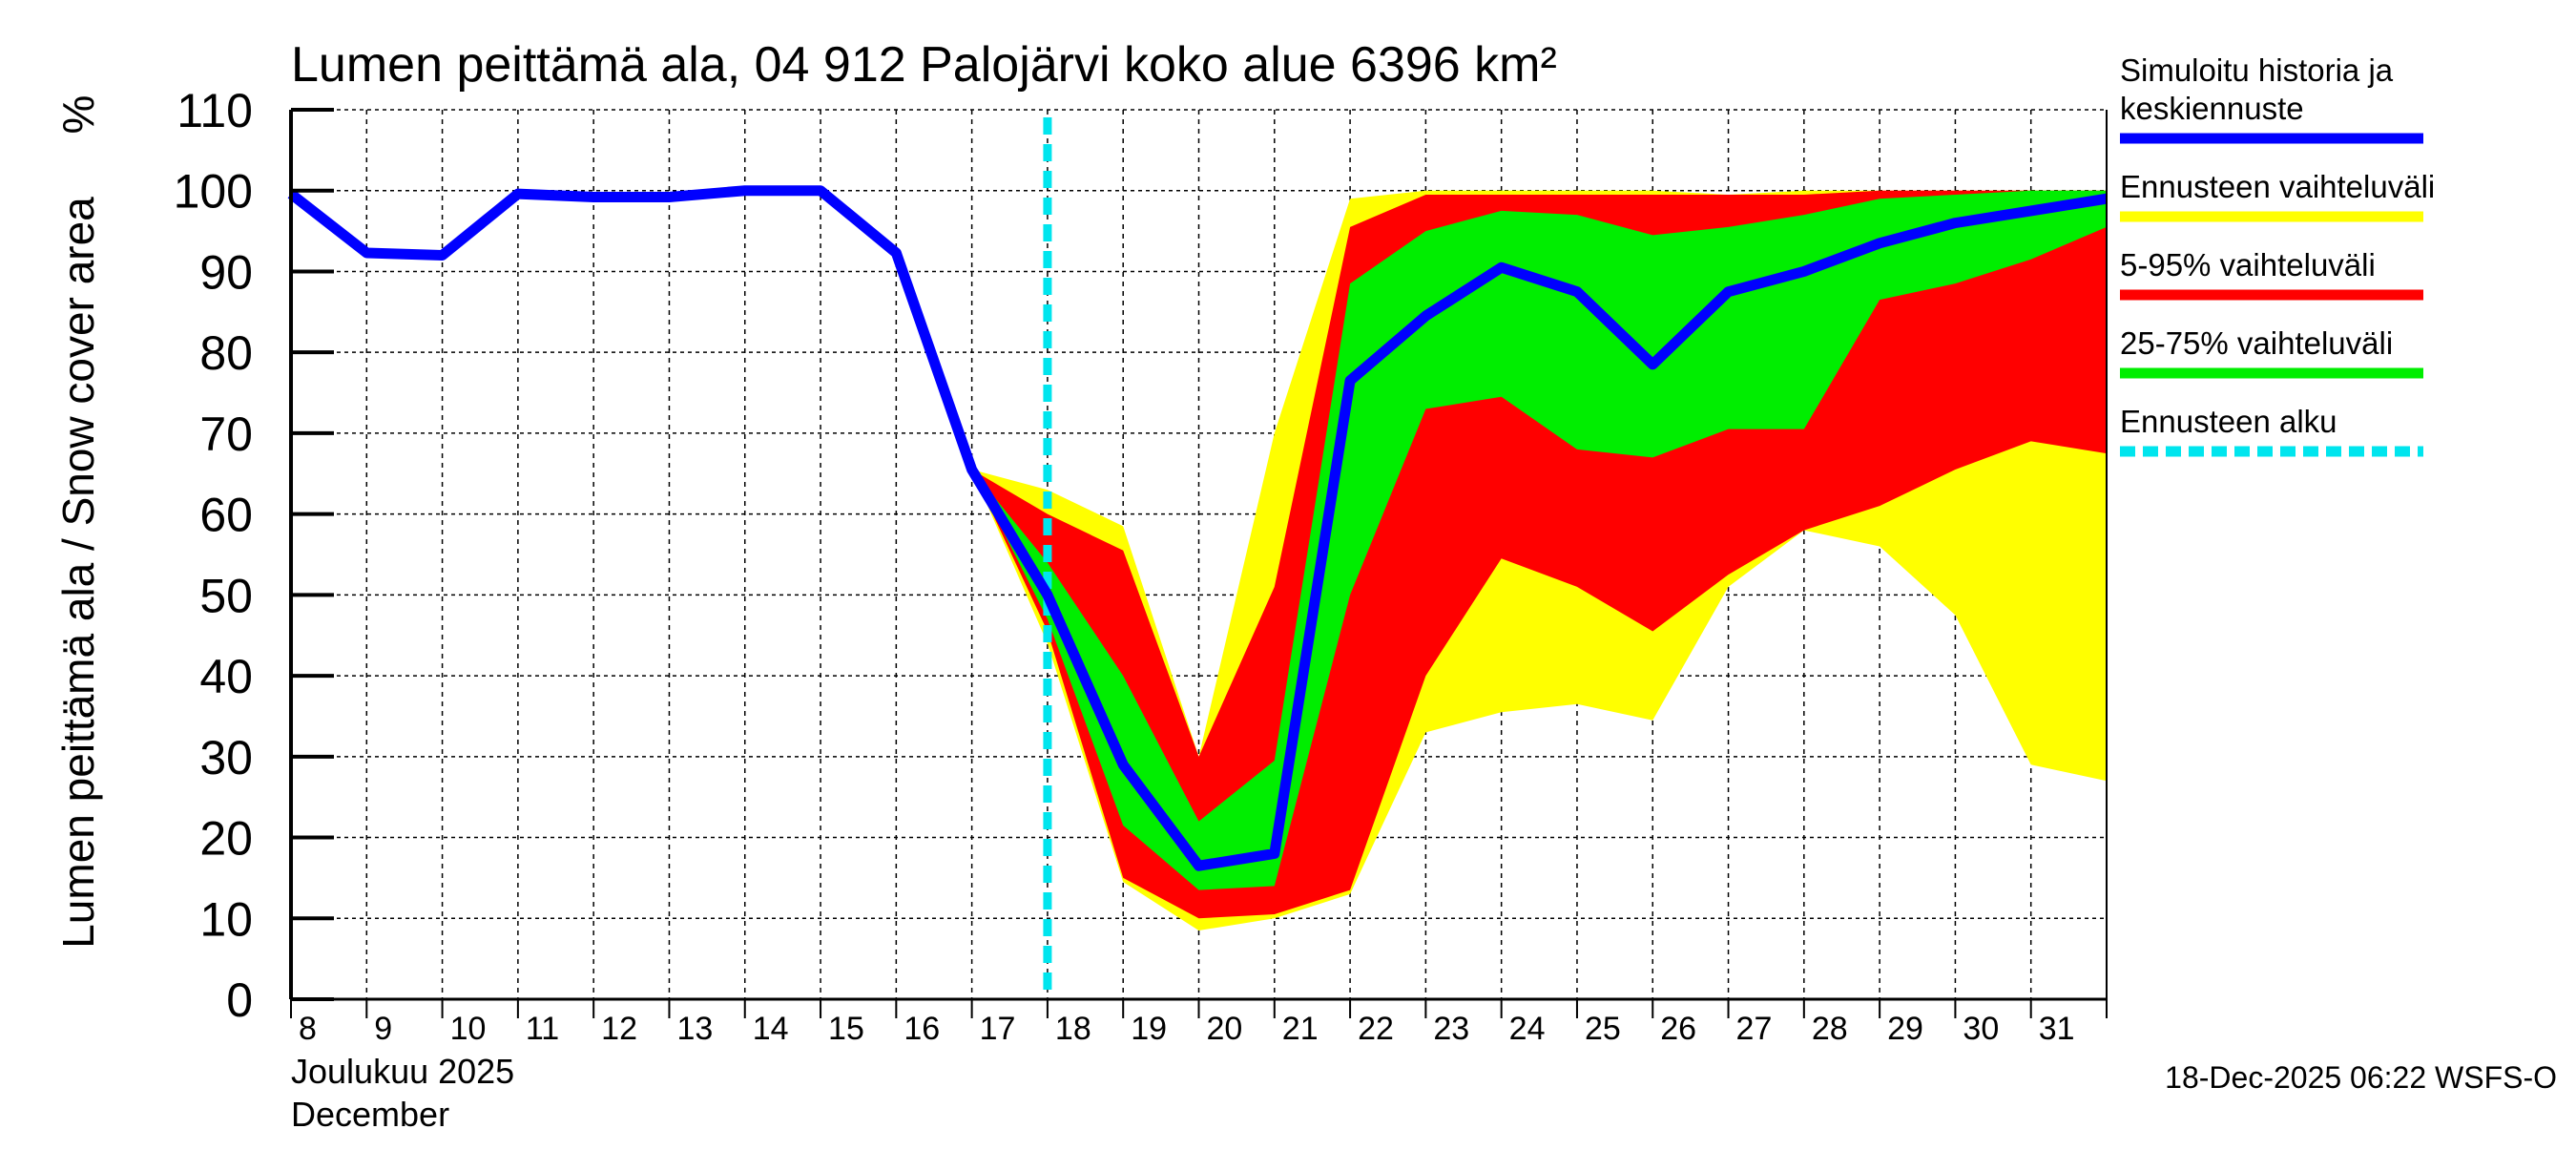 The image size is (2576, 1150). What do you see at coordinates (1149, 1029) in the screenshot?
I see `x-tick-label: 19` at bounding box center [1149, 1029].